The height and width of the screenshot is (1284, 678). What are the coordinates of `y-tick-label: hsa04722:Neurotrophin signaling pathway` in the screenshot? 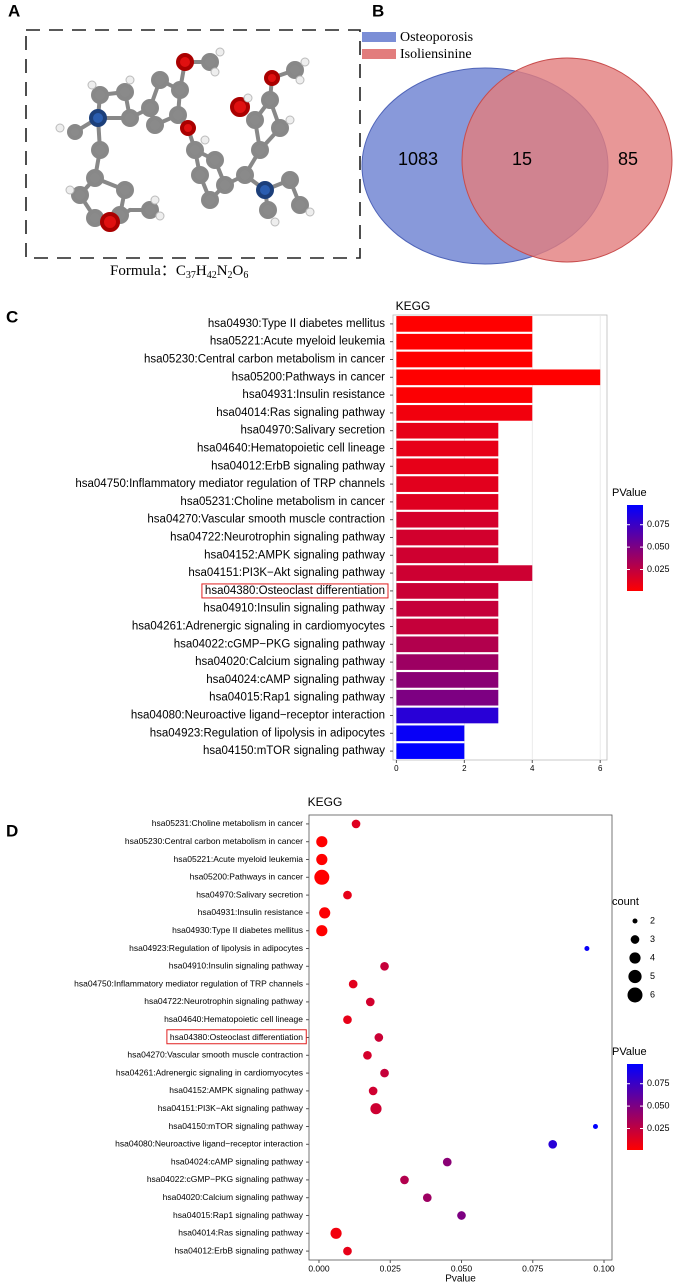 It's located at (277, 538).